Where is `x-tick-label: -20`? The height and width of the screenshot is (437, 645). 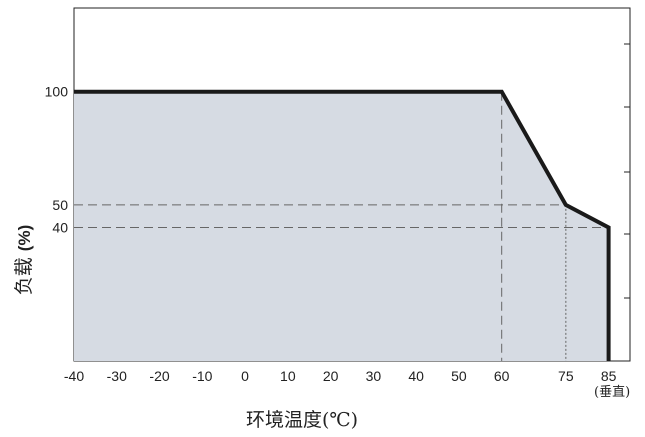 x-tick-label: -20 is located at coordinates (159, 376).